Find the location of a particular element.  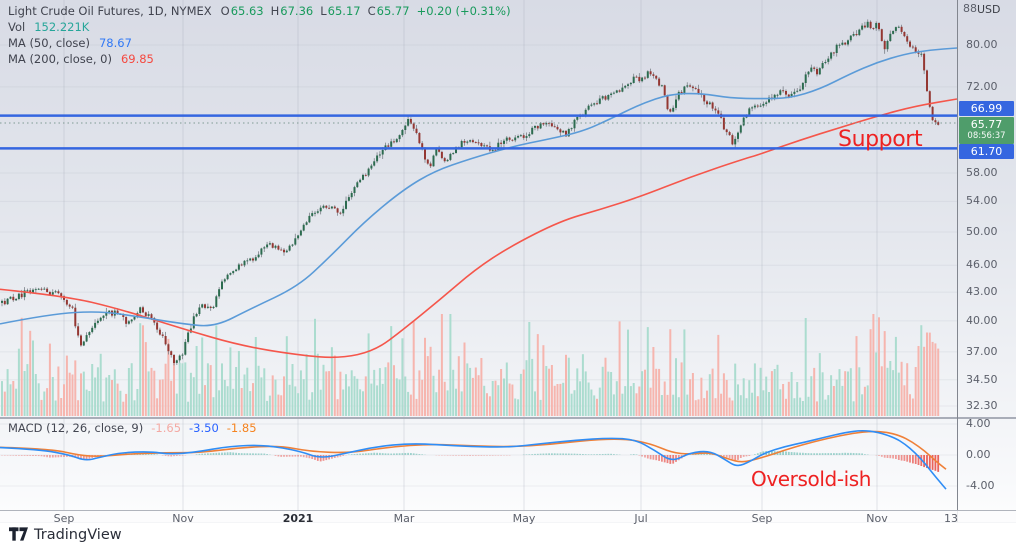

time-tick: 13 is located at coordinates (951, 518).